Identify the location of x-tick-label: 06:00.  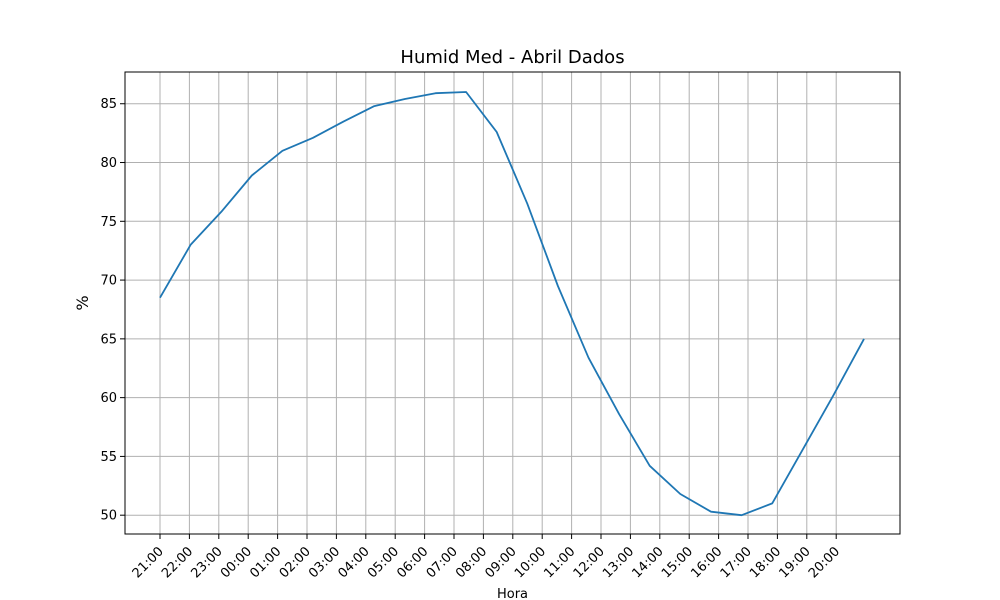
(412, 562).